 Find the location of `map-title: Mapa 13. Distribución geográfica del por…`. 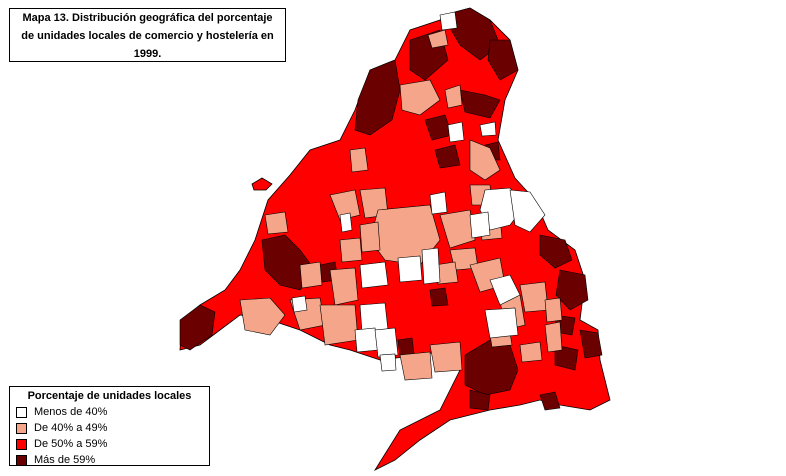

map-title: Mapa 13. Distribución geográfica del por… is located at coordinates (147, 35).